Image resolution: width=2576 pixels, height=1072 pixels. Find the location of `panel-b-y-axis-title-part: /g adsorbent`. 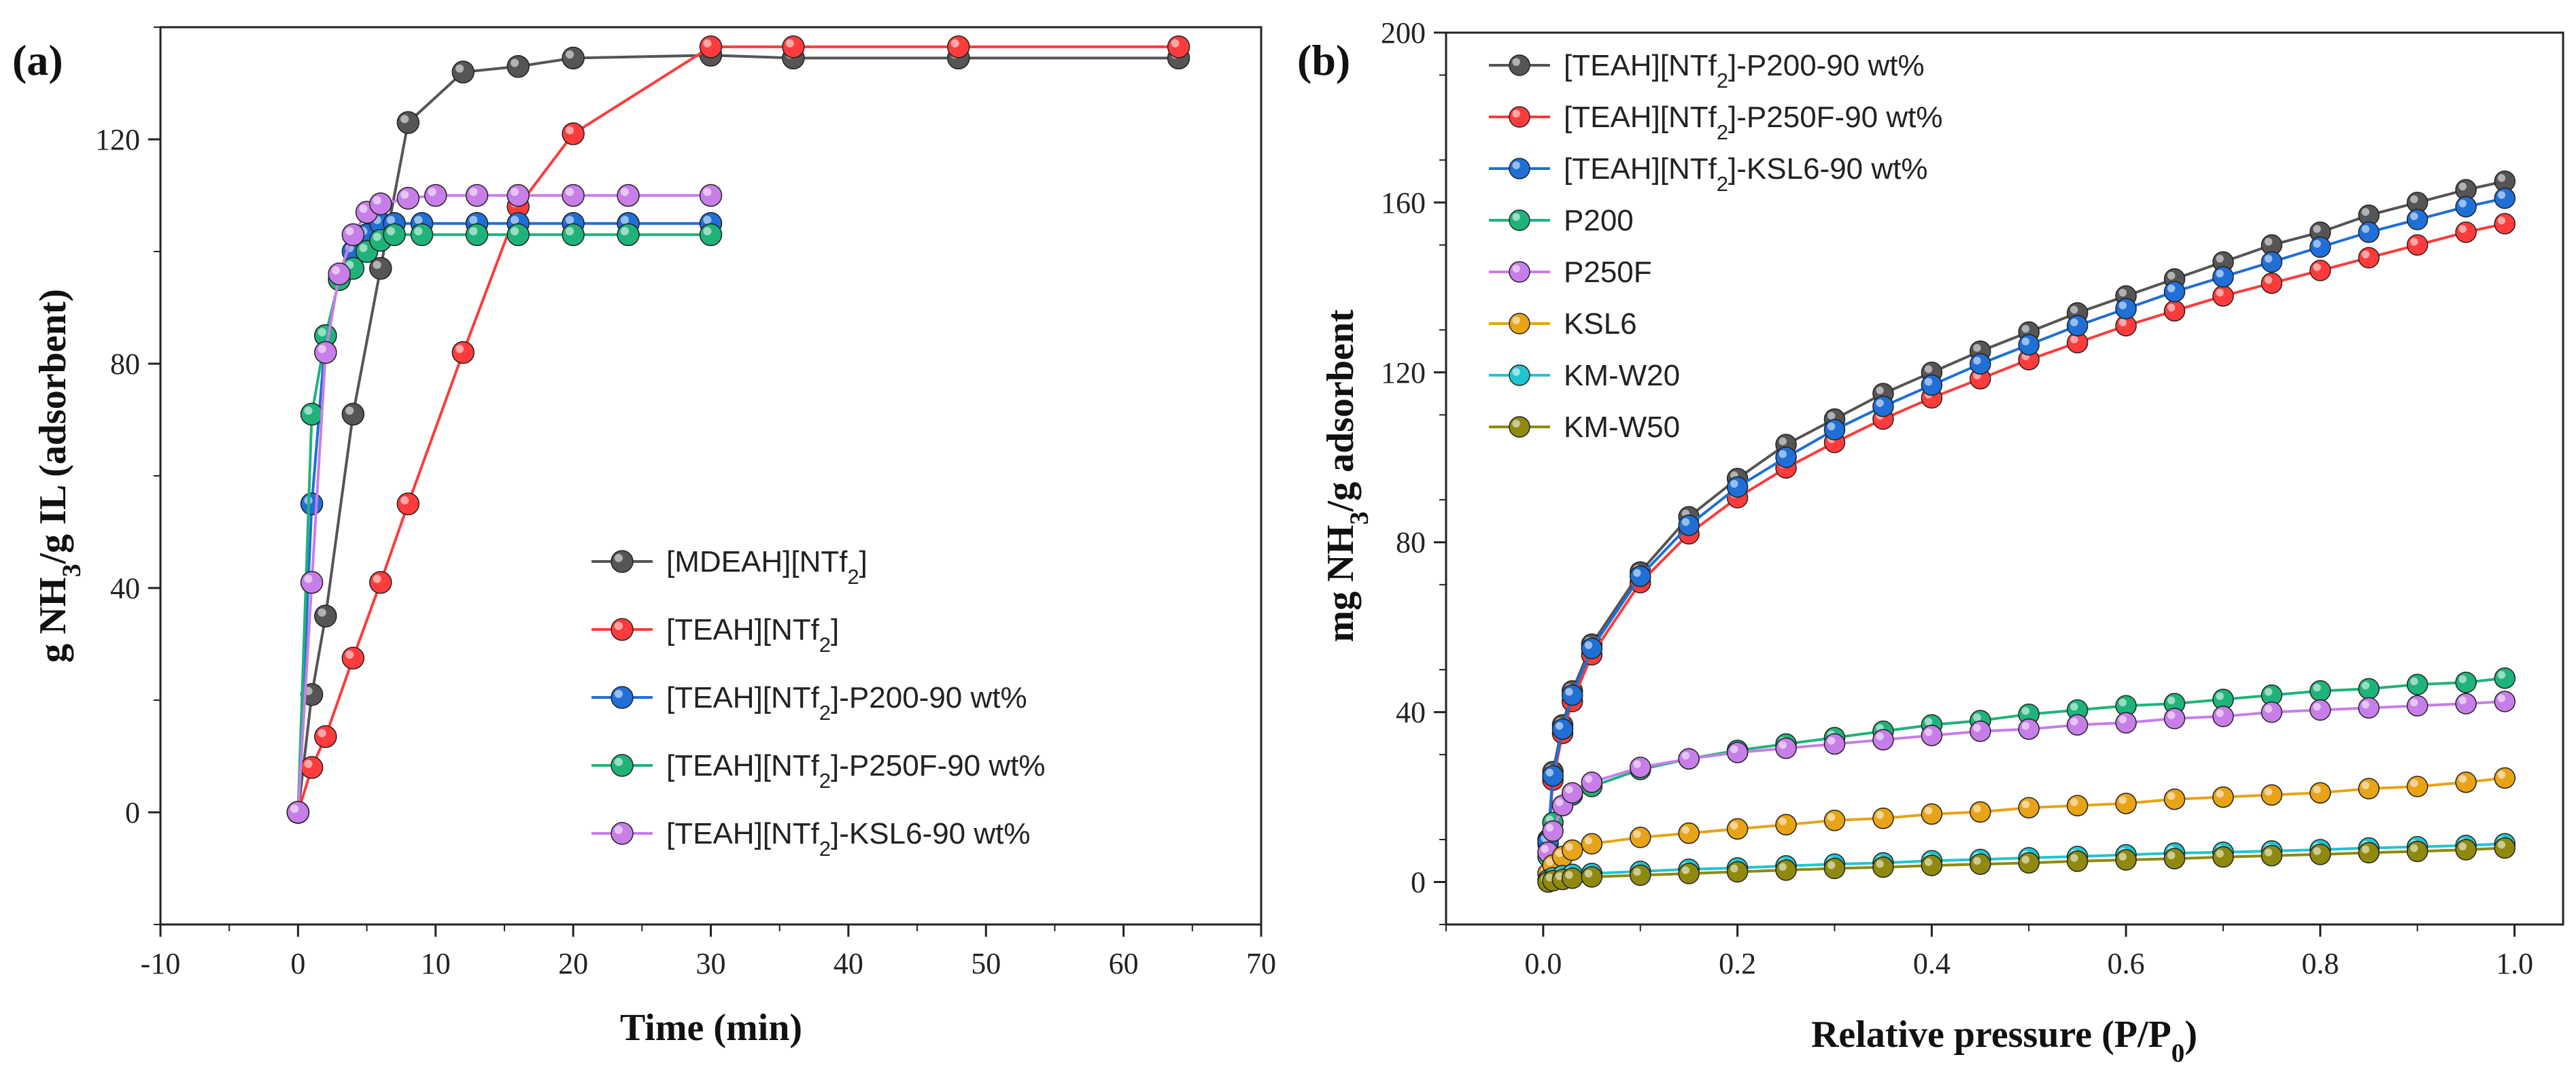

panel-b-y-axis-title-part: /g adsorbent is located at coordinates (1341, 410).